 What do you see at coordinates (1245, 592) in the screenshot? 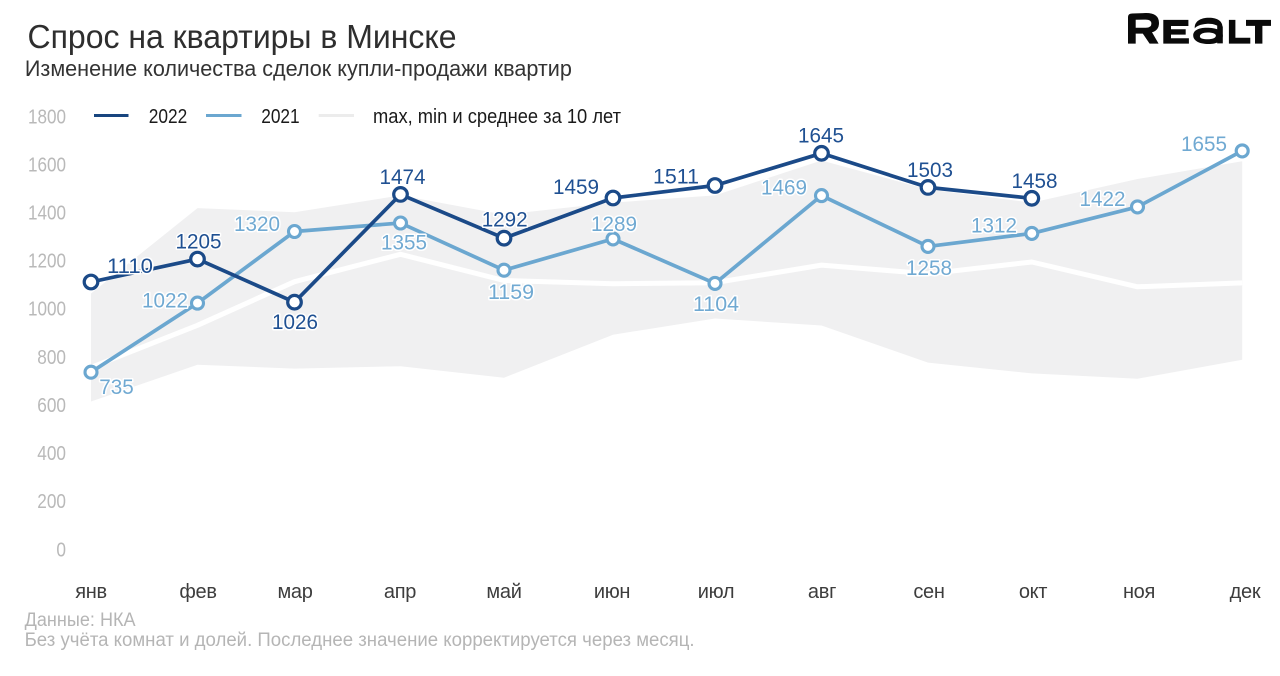
I see `svg-text: дек` at bounding box center [1245, 592].